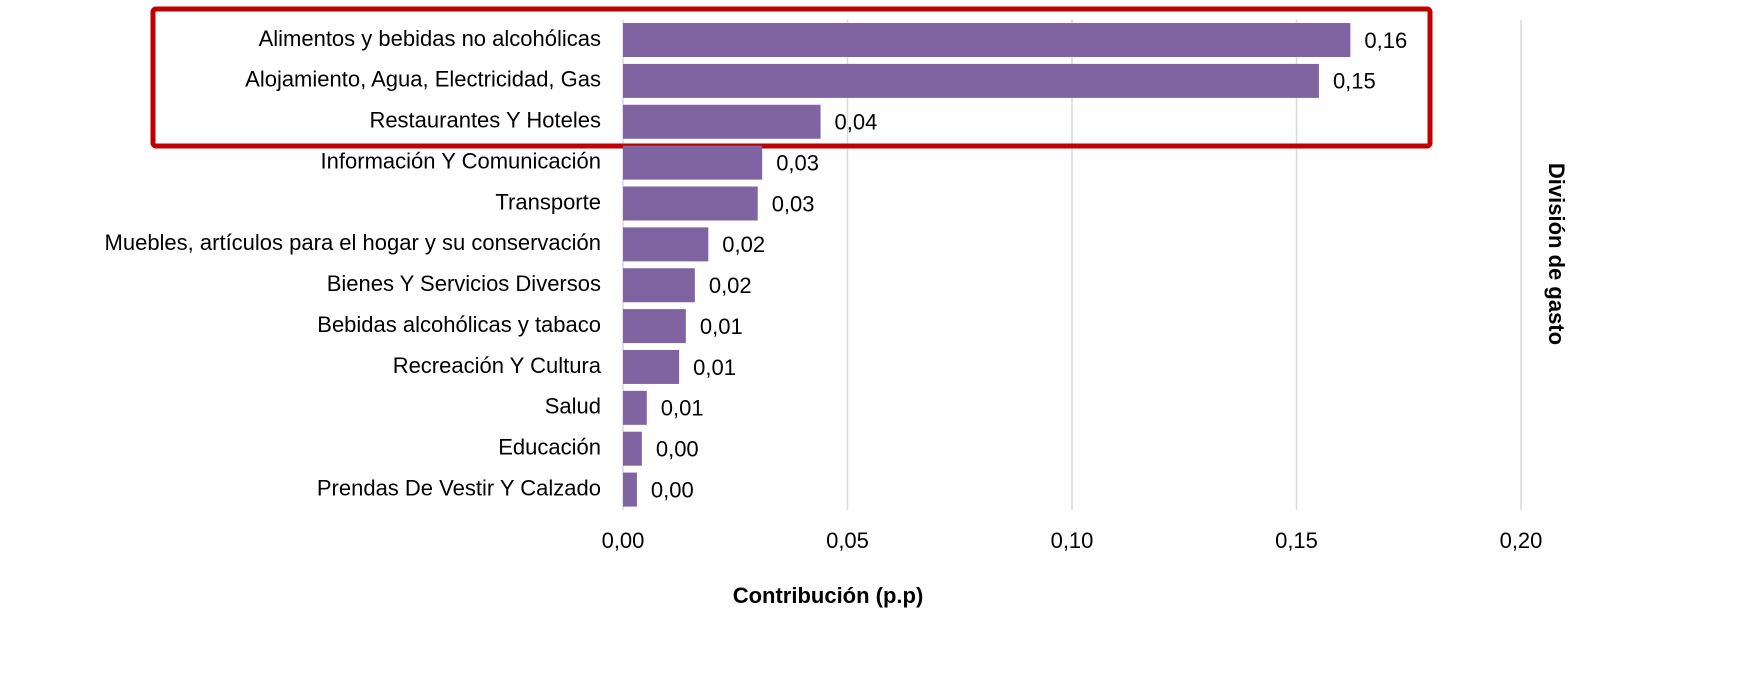 Image resolution: width=1759 pixels, height=683 pixels. I want to click on y-tick-label: Salud, so click(573, 406).